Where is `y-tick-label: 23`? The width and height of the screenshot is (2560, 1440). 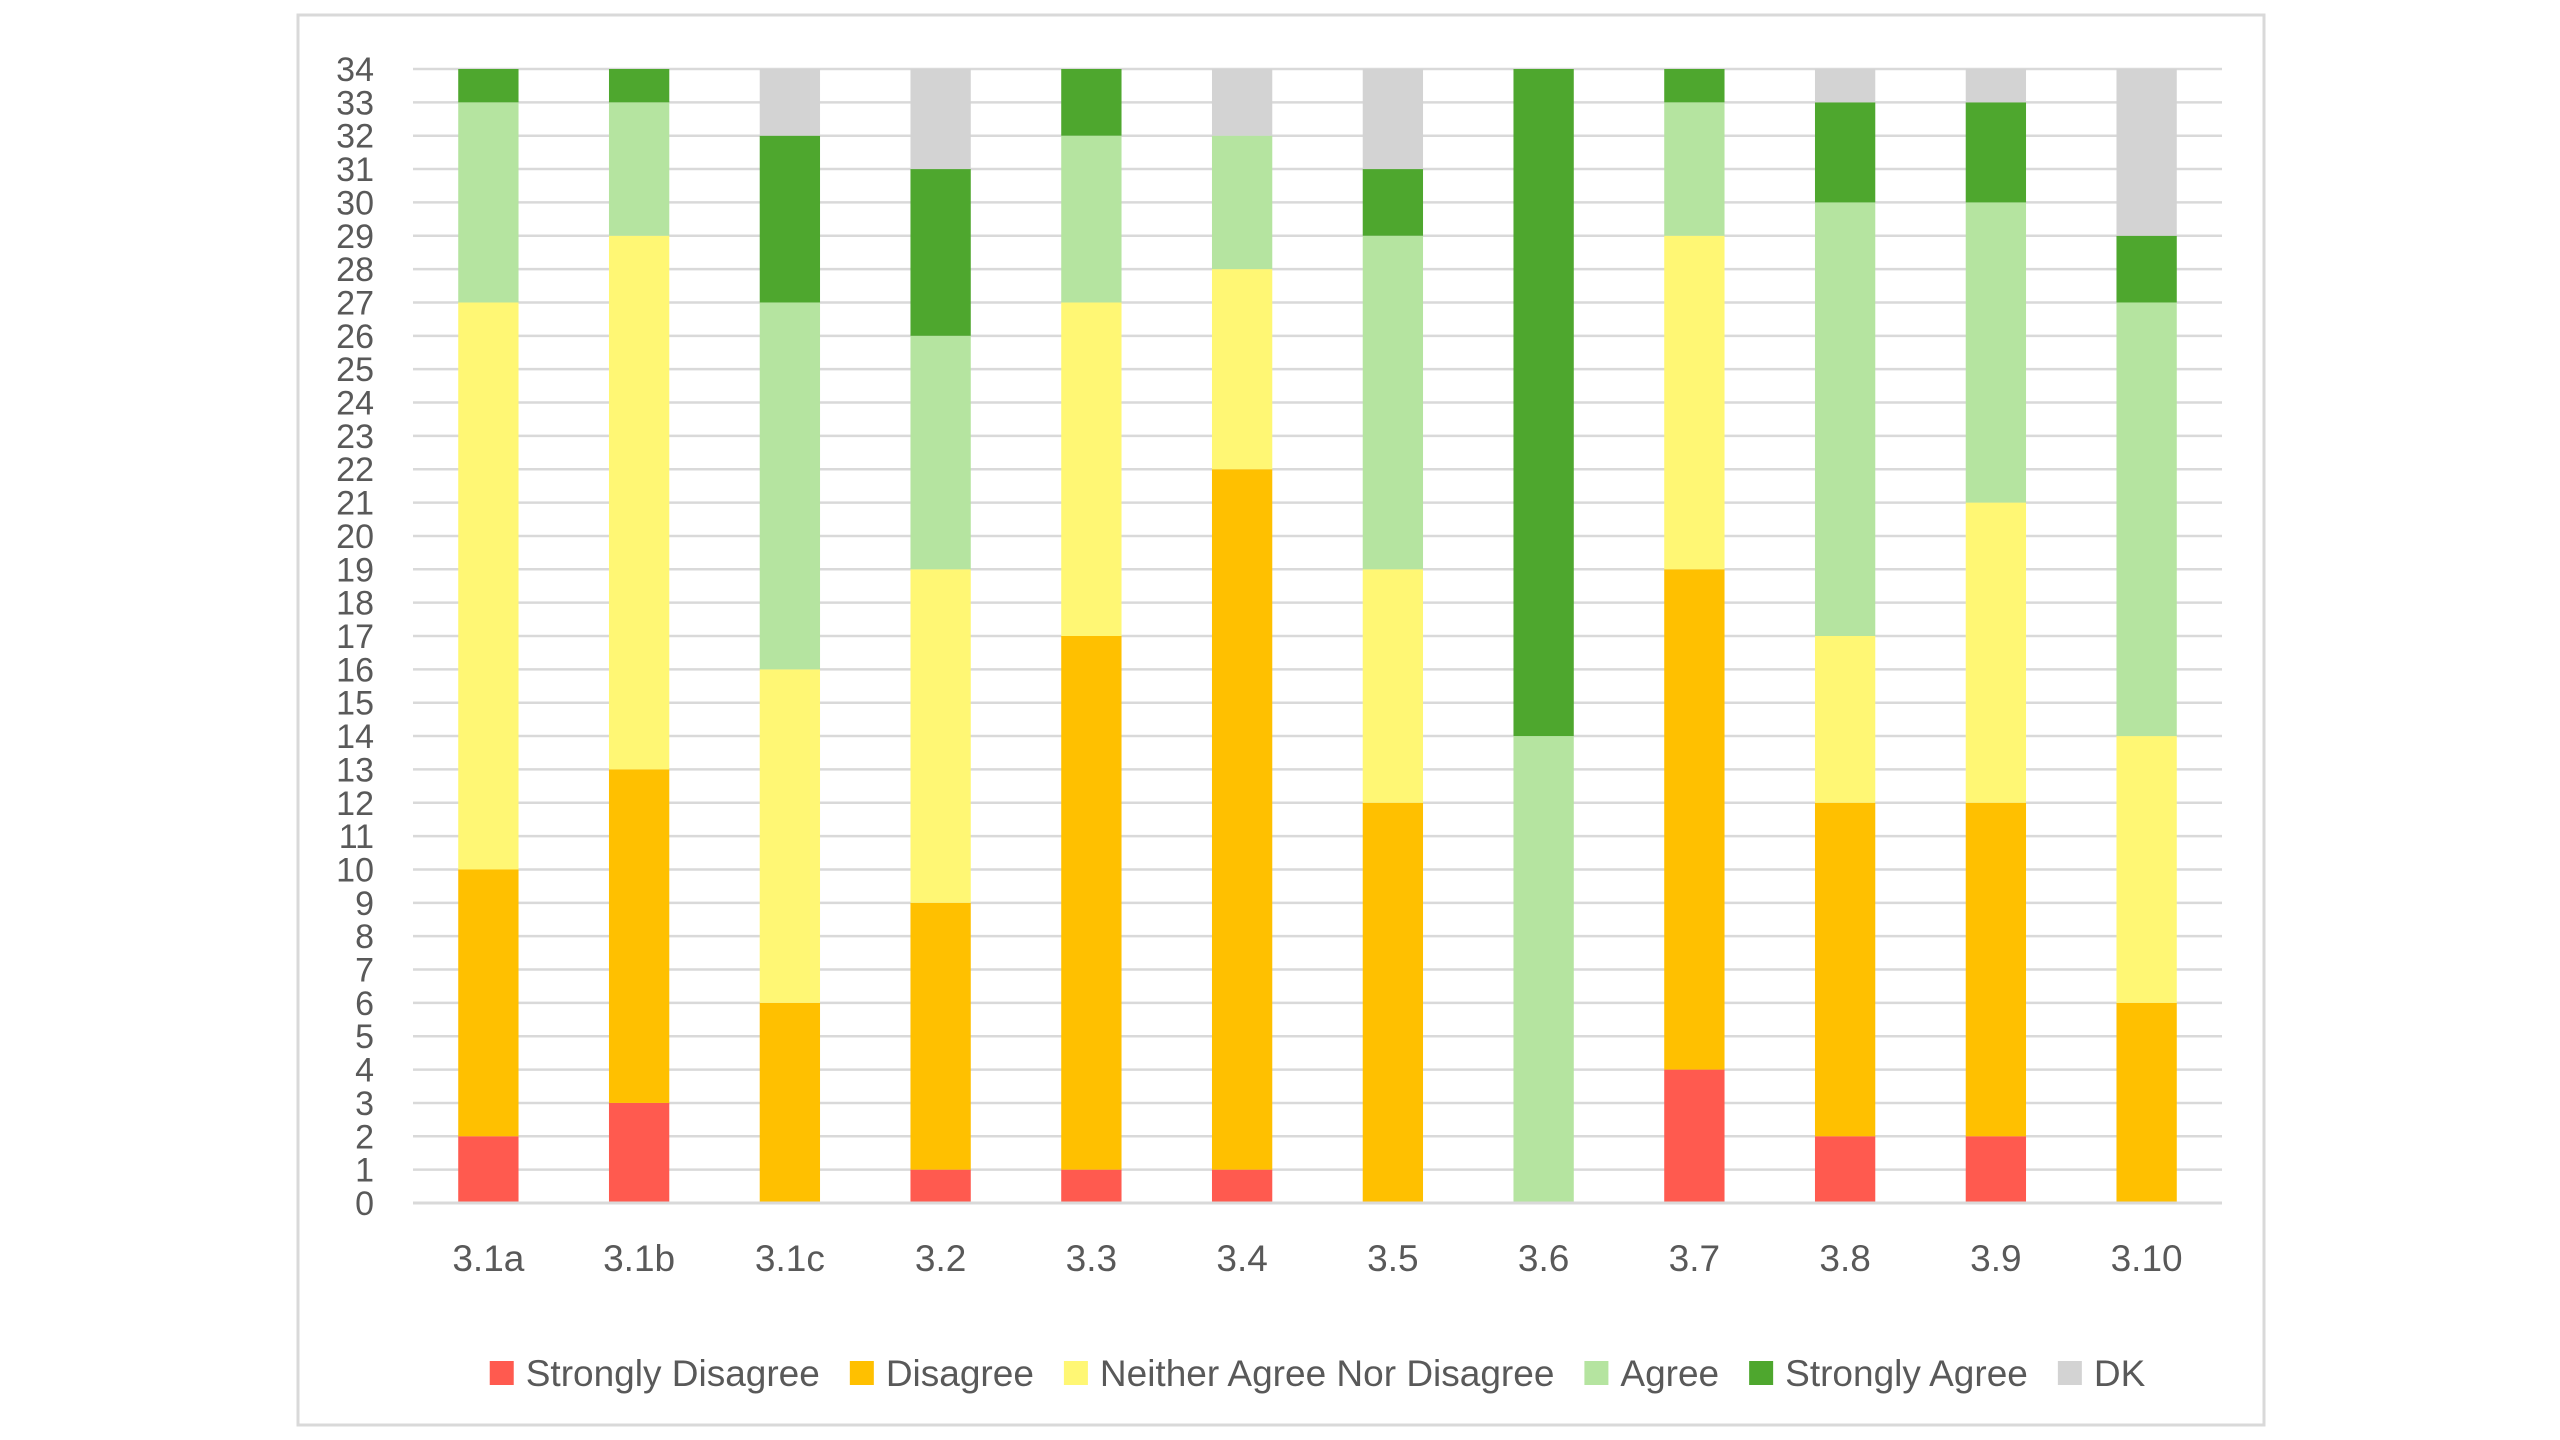
y-tick-label: 23 is located at coordinates (355, 437).